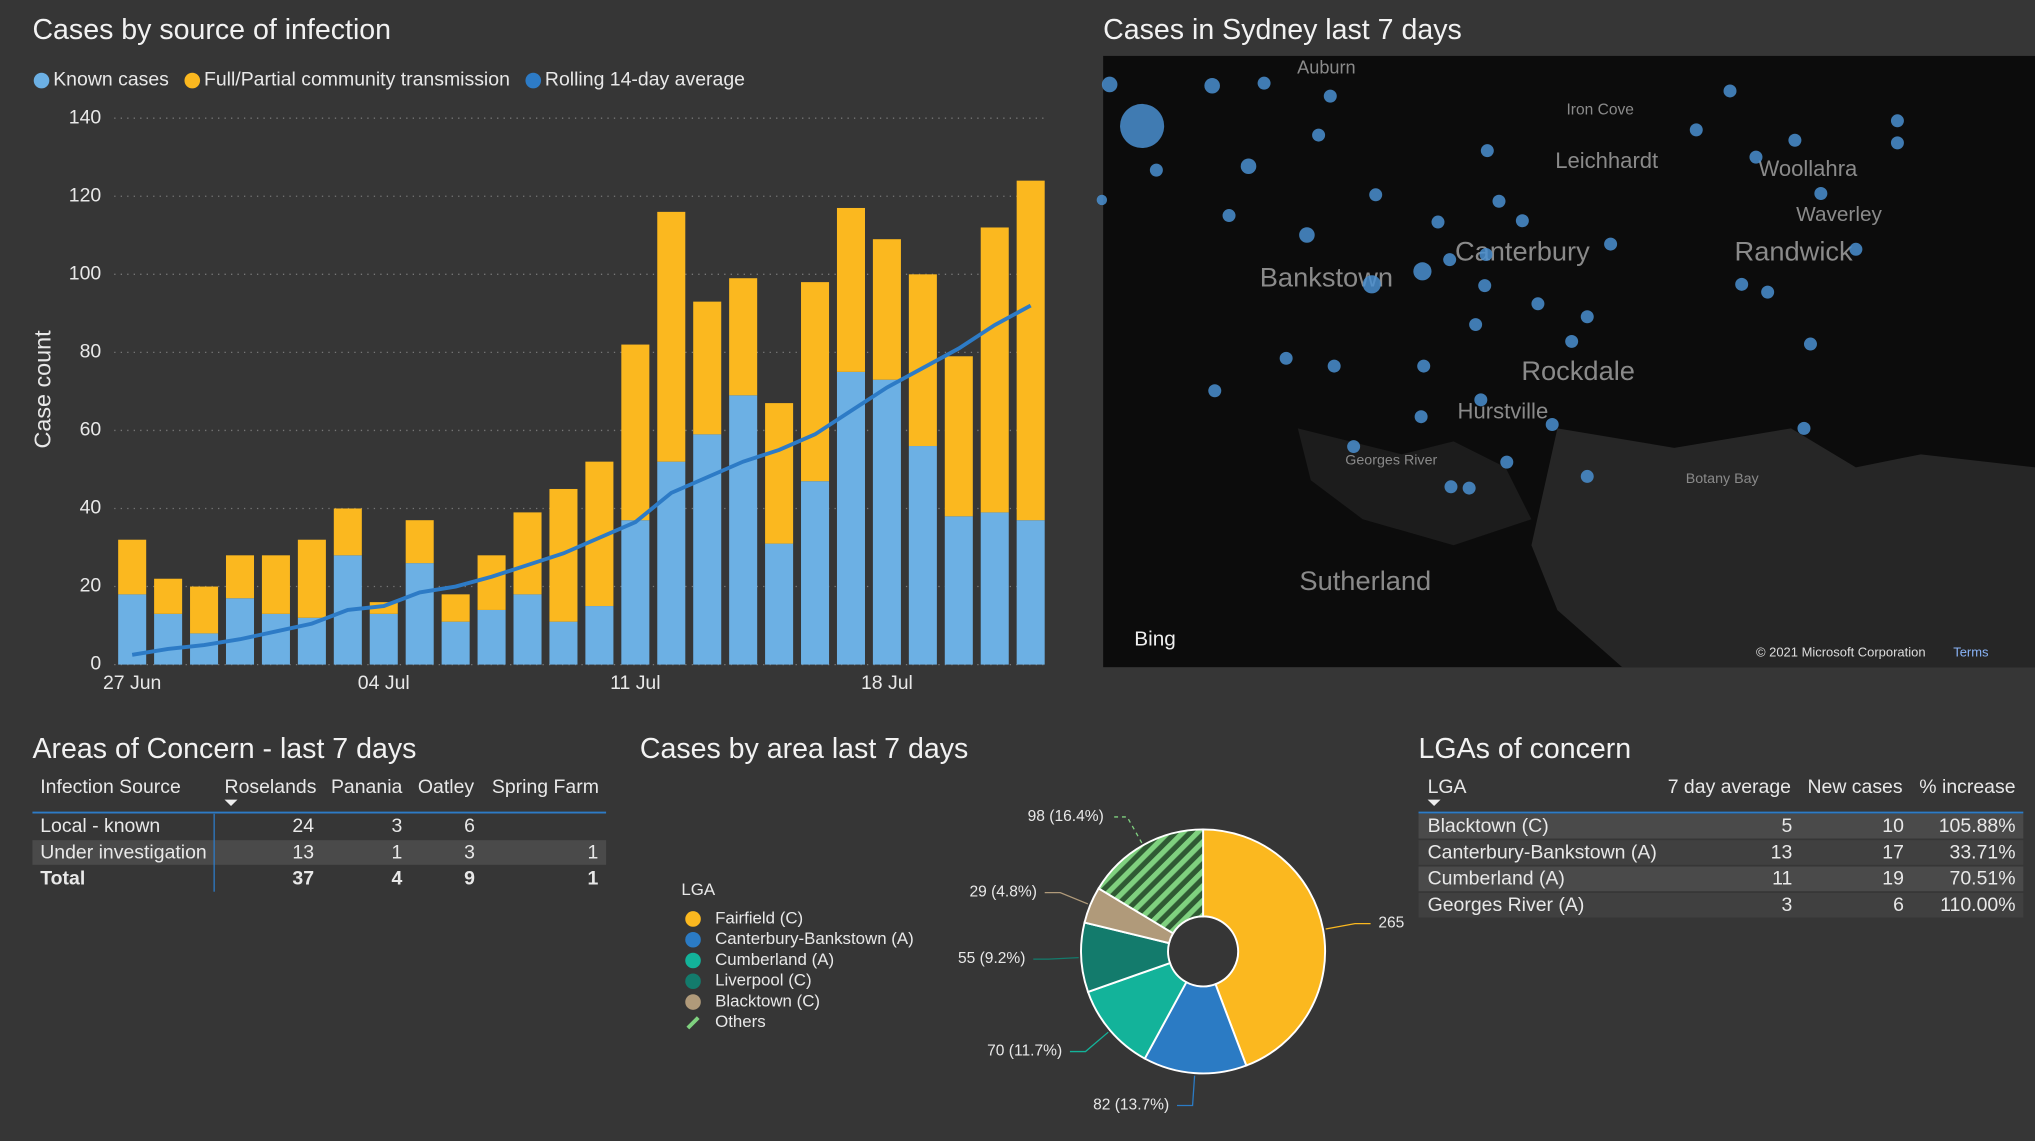  What do you see at coordinates (1786, 826) in the screenshot?
I see `table-cell: 5` at bounding box center [1786, 826].